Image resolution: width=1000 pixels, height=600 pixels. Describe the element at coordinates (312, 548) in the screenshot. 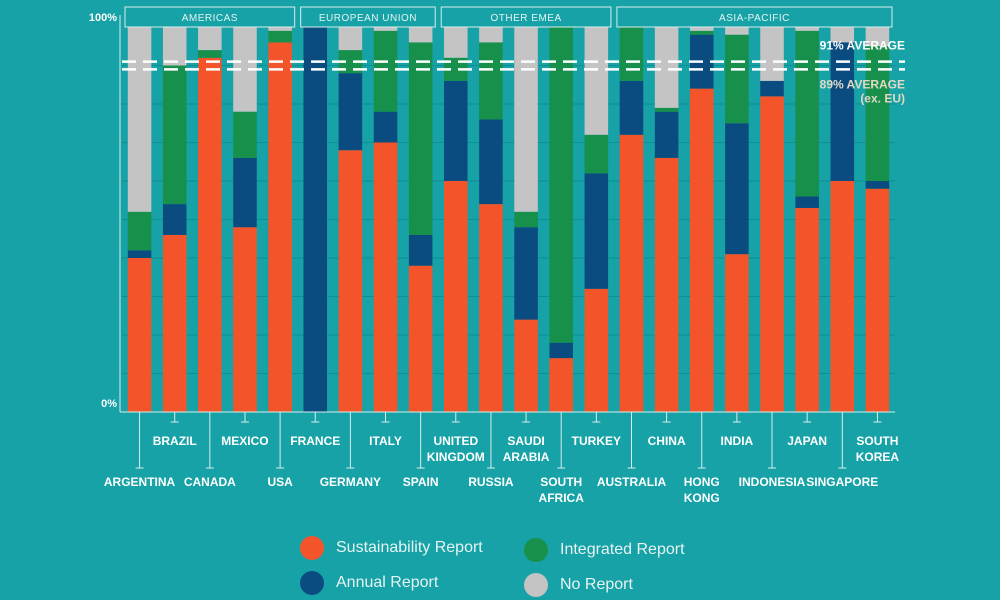

I see `legend-swatch-sustainability` at that location.